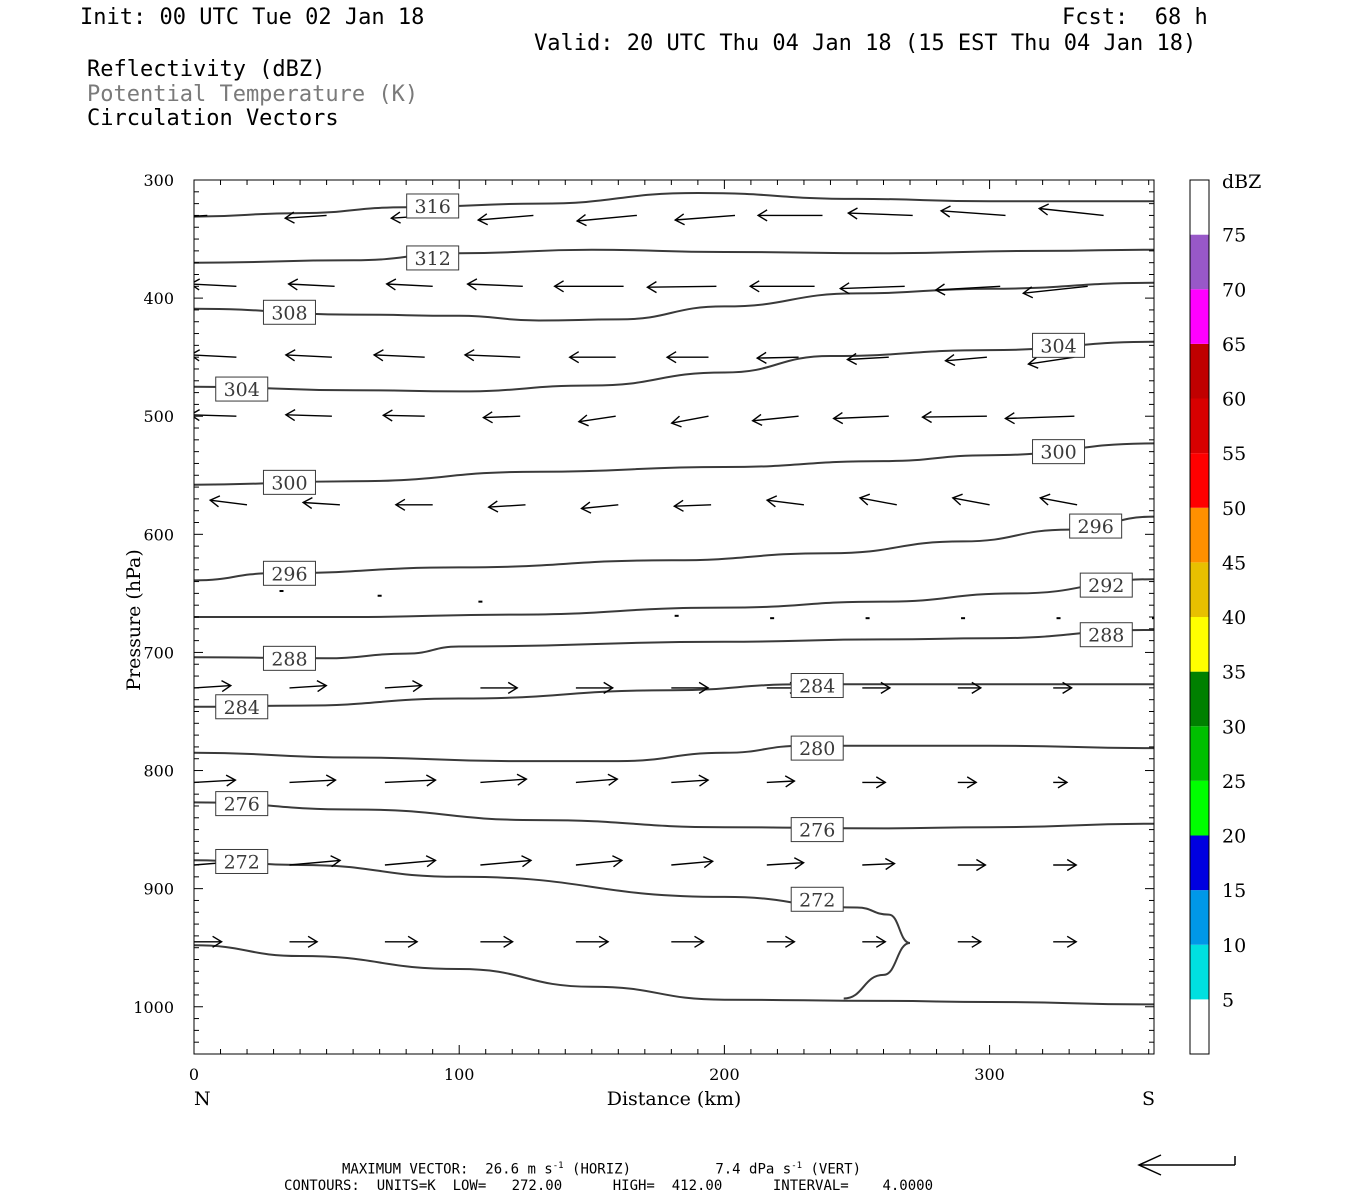  Describe the element at coordinates (242, 805) in the screenshot. I see `contour-label-text: 276` at that location.